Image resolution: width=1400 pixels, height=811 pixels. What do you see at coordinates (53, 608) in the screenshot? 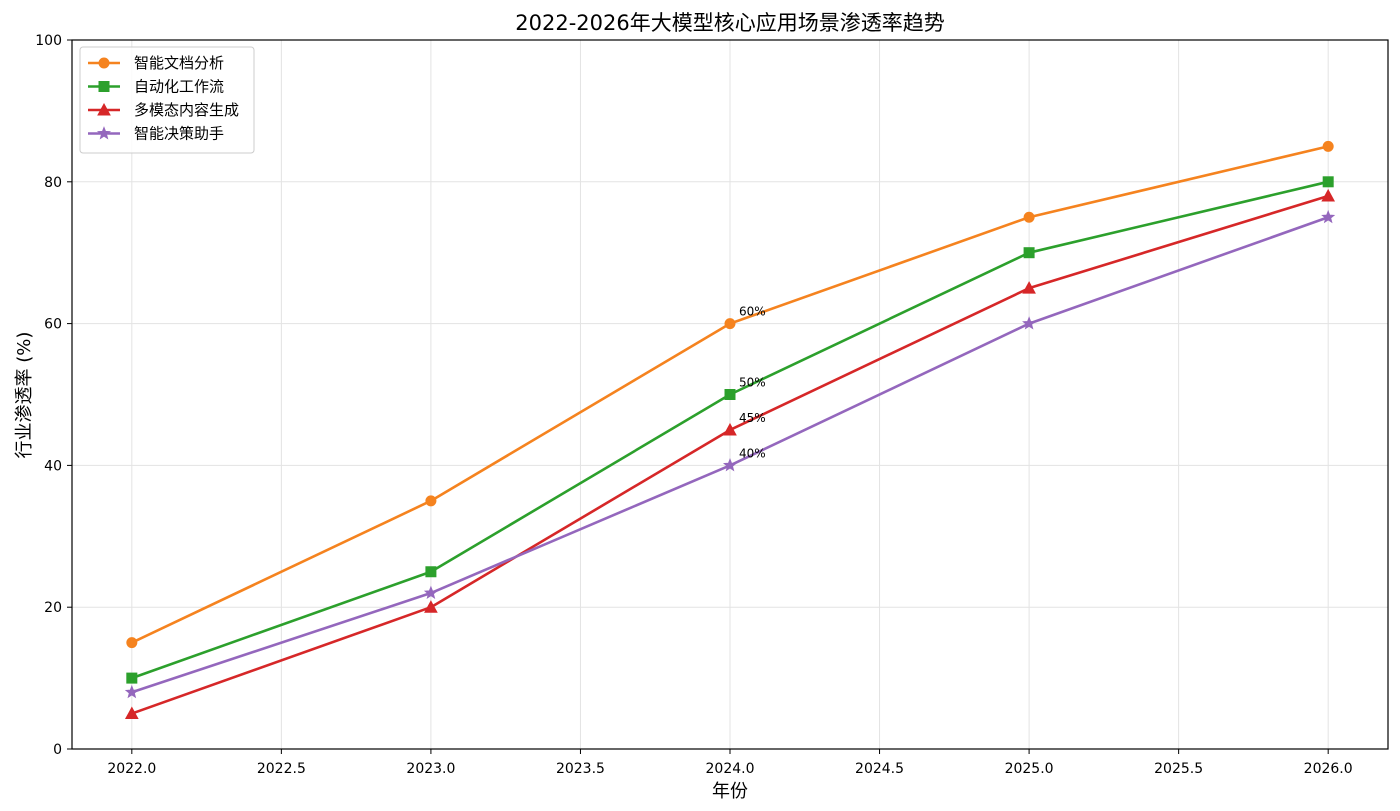
I see `y-tick-label: 20` at bounding box center [53, 608].